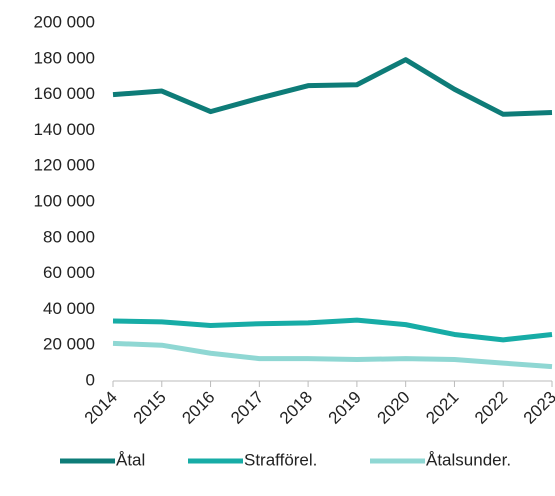  What do you see at coordinates (69, 344) in the screenshot?
I see `y-tick-label: 20 000` at bounding box center [69, 344].